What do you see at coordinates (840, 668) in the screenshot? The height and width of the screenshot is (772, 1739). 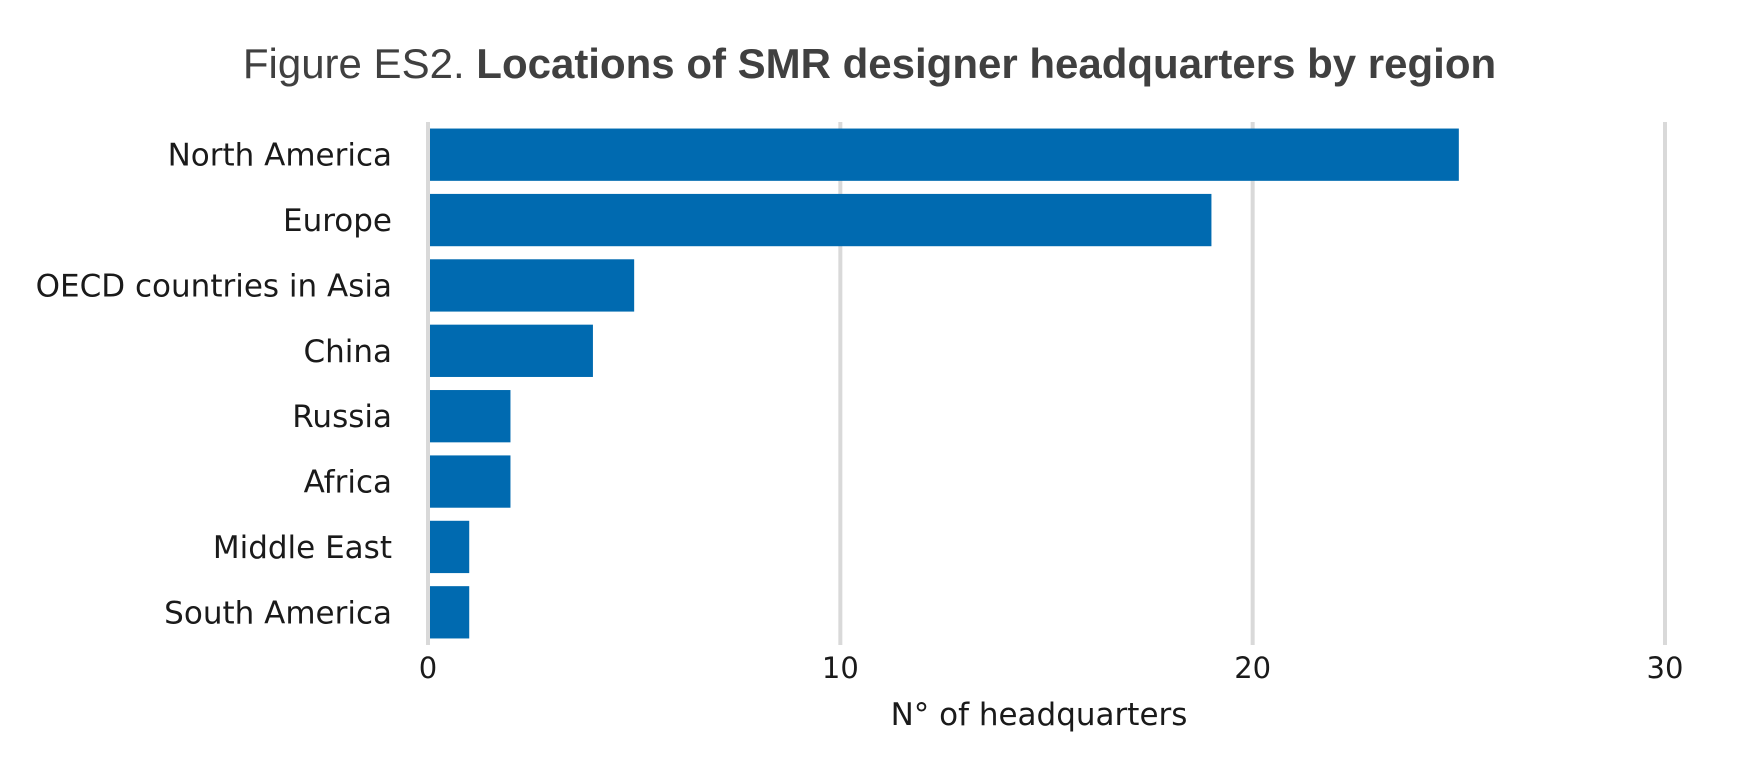 I see `x-tick-label: 10` at bounding box center [840, 668].